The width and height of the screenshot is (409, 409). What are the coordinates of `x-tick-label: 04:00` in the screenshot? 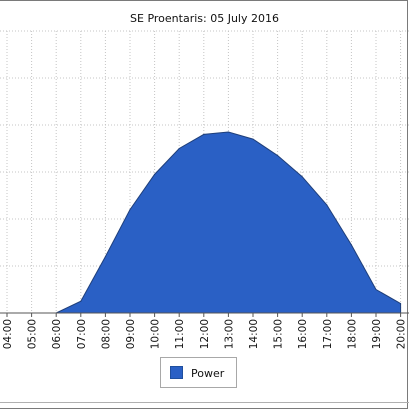 It's located at (8, 334).